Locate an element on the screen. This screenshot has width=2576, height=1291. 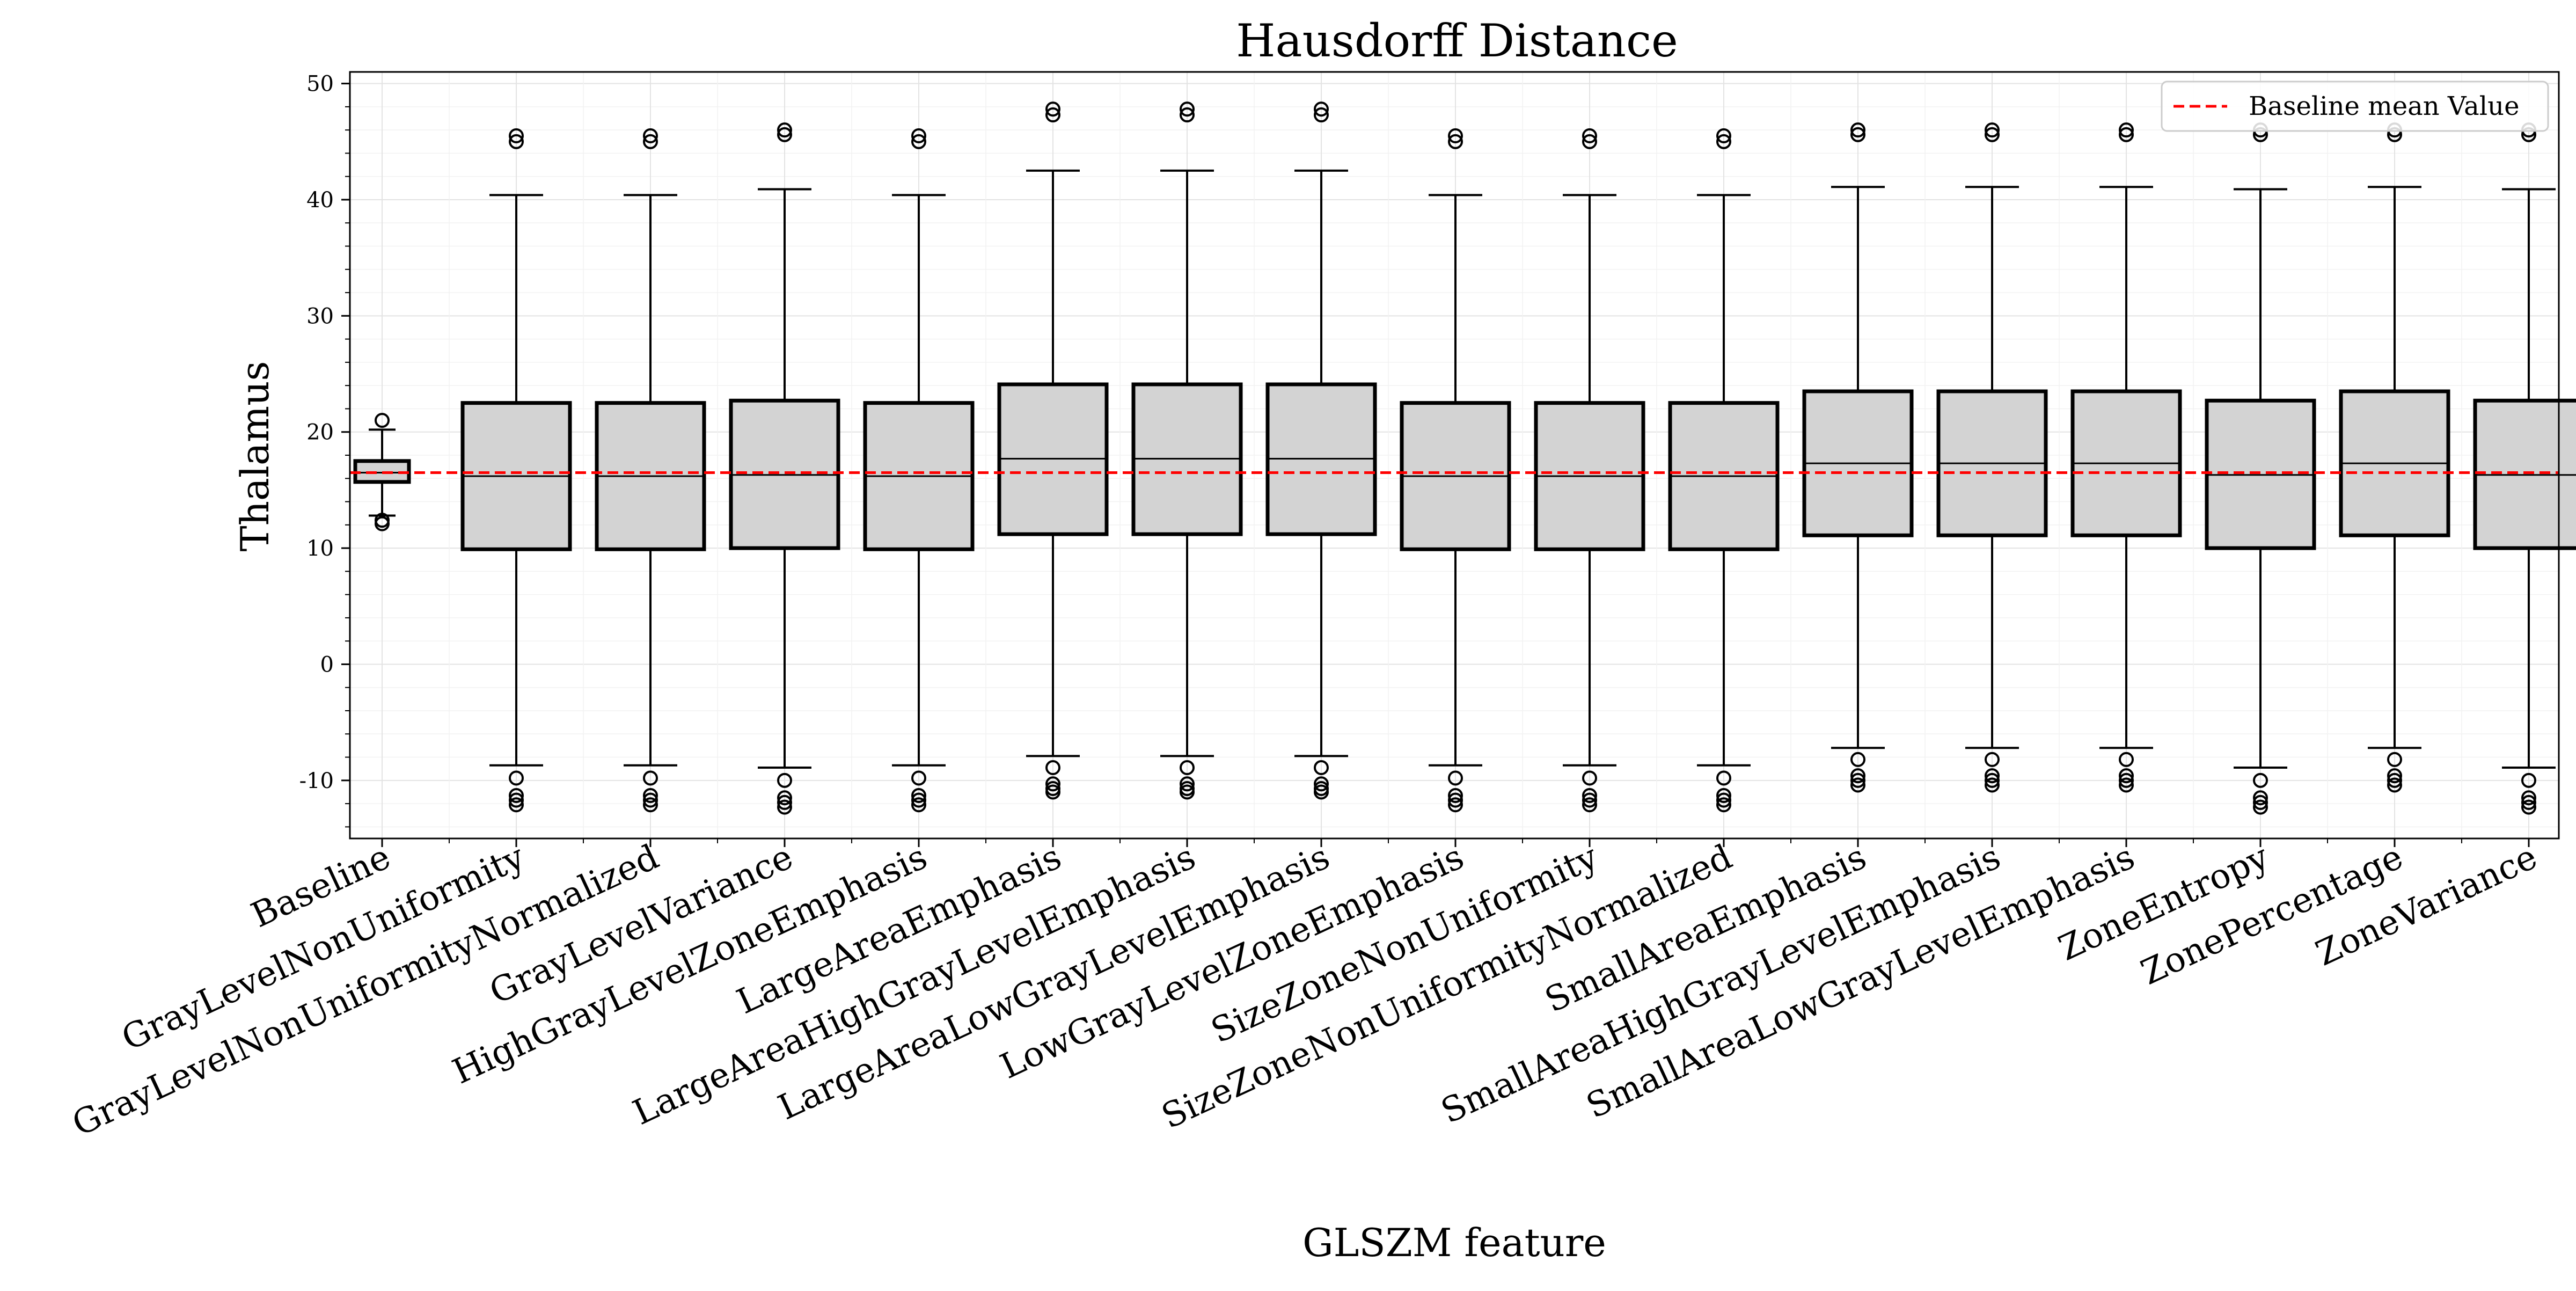
legend-box is located at coordinates (2355, 106).